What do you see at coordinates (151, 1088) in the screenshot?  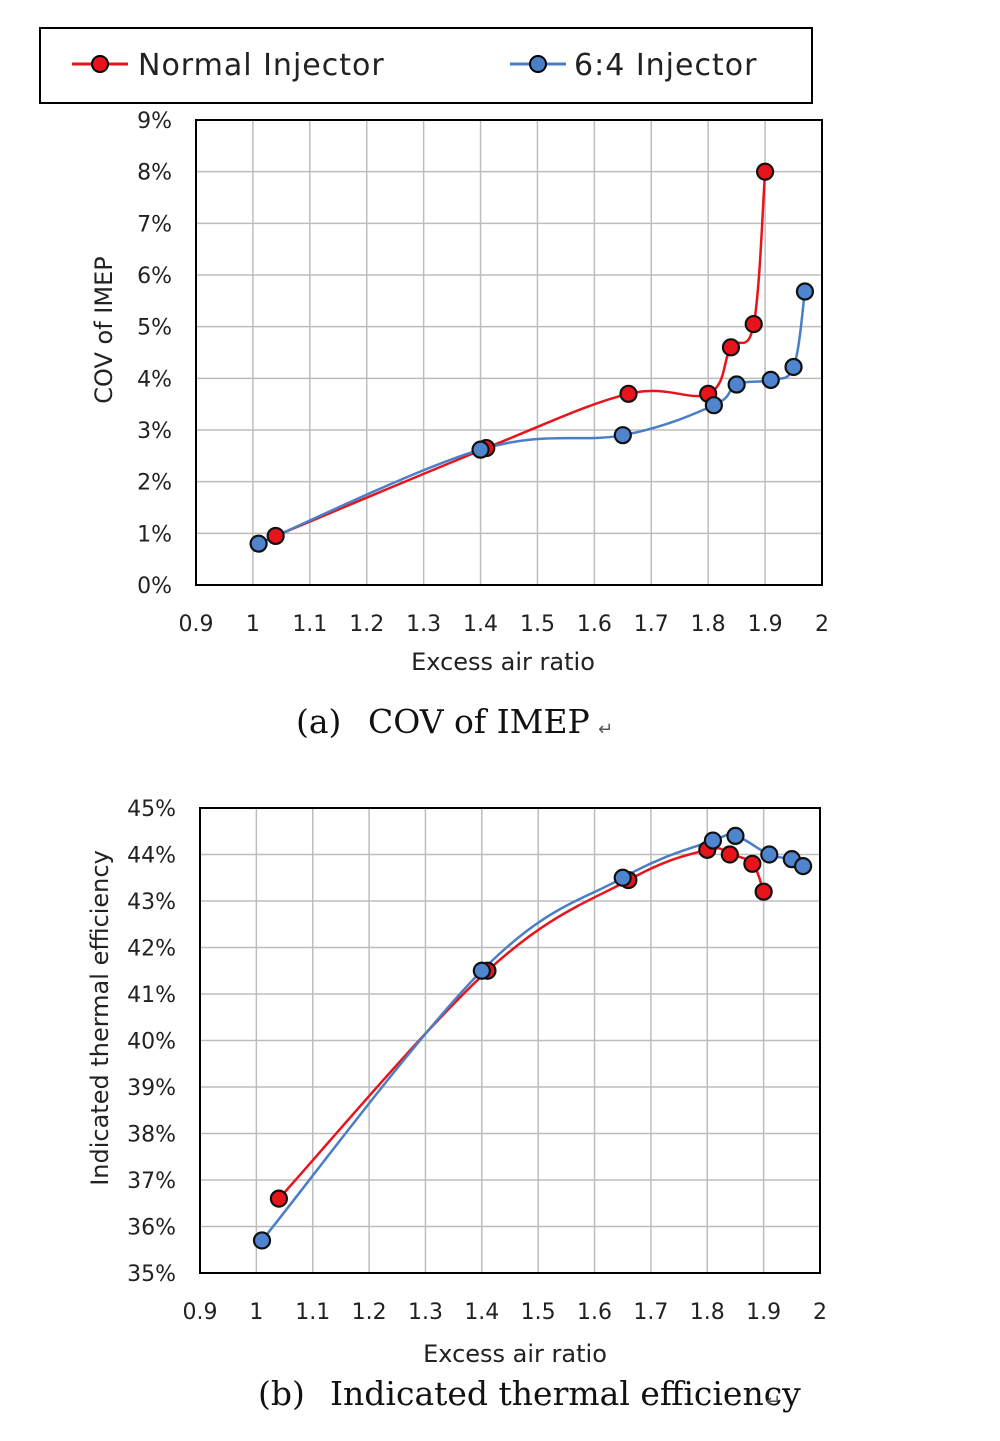 I see `chart-b-y-tick-label: 39%` at bounding box center [151, 1088].